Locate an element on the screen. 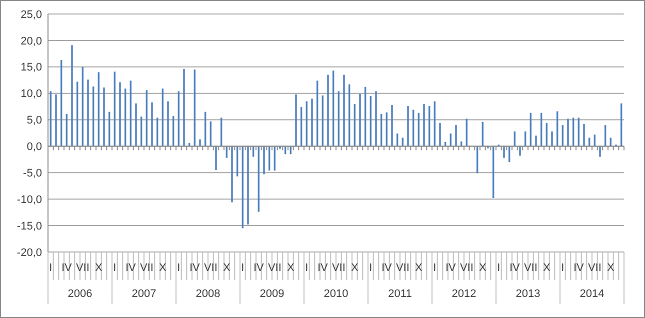 This screenshot has width=645, height=318. y-tick-label: -15,0 is located at coordinates (29, 226).